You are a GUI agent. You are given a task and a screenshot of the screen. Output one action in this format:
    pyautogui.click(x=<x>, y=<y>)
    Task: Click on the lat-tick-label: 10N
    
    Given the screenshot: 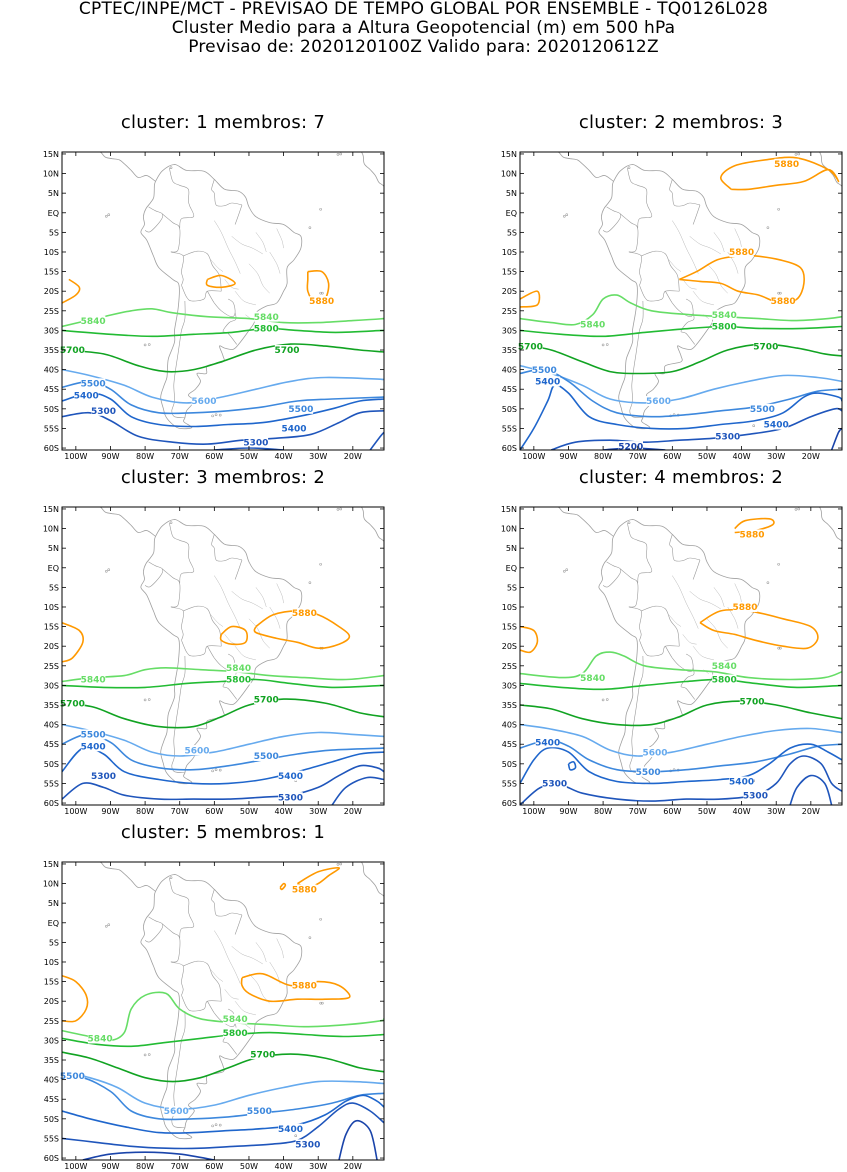 What is the action you would take?
    pyautogui.click(x=509, y=174)
    